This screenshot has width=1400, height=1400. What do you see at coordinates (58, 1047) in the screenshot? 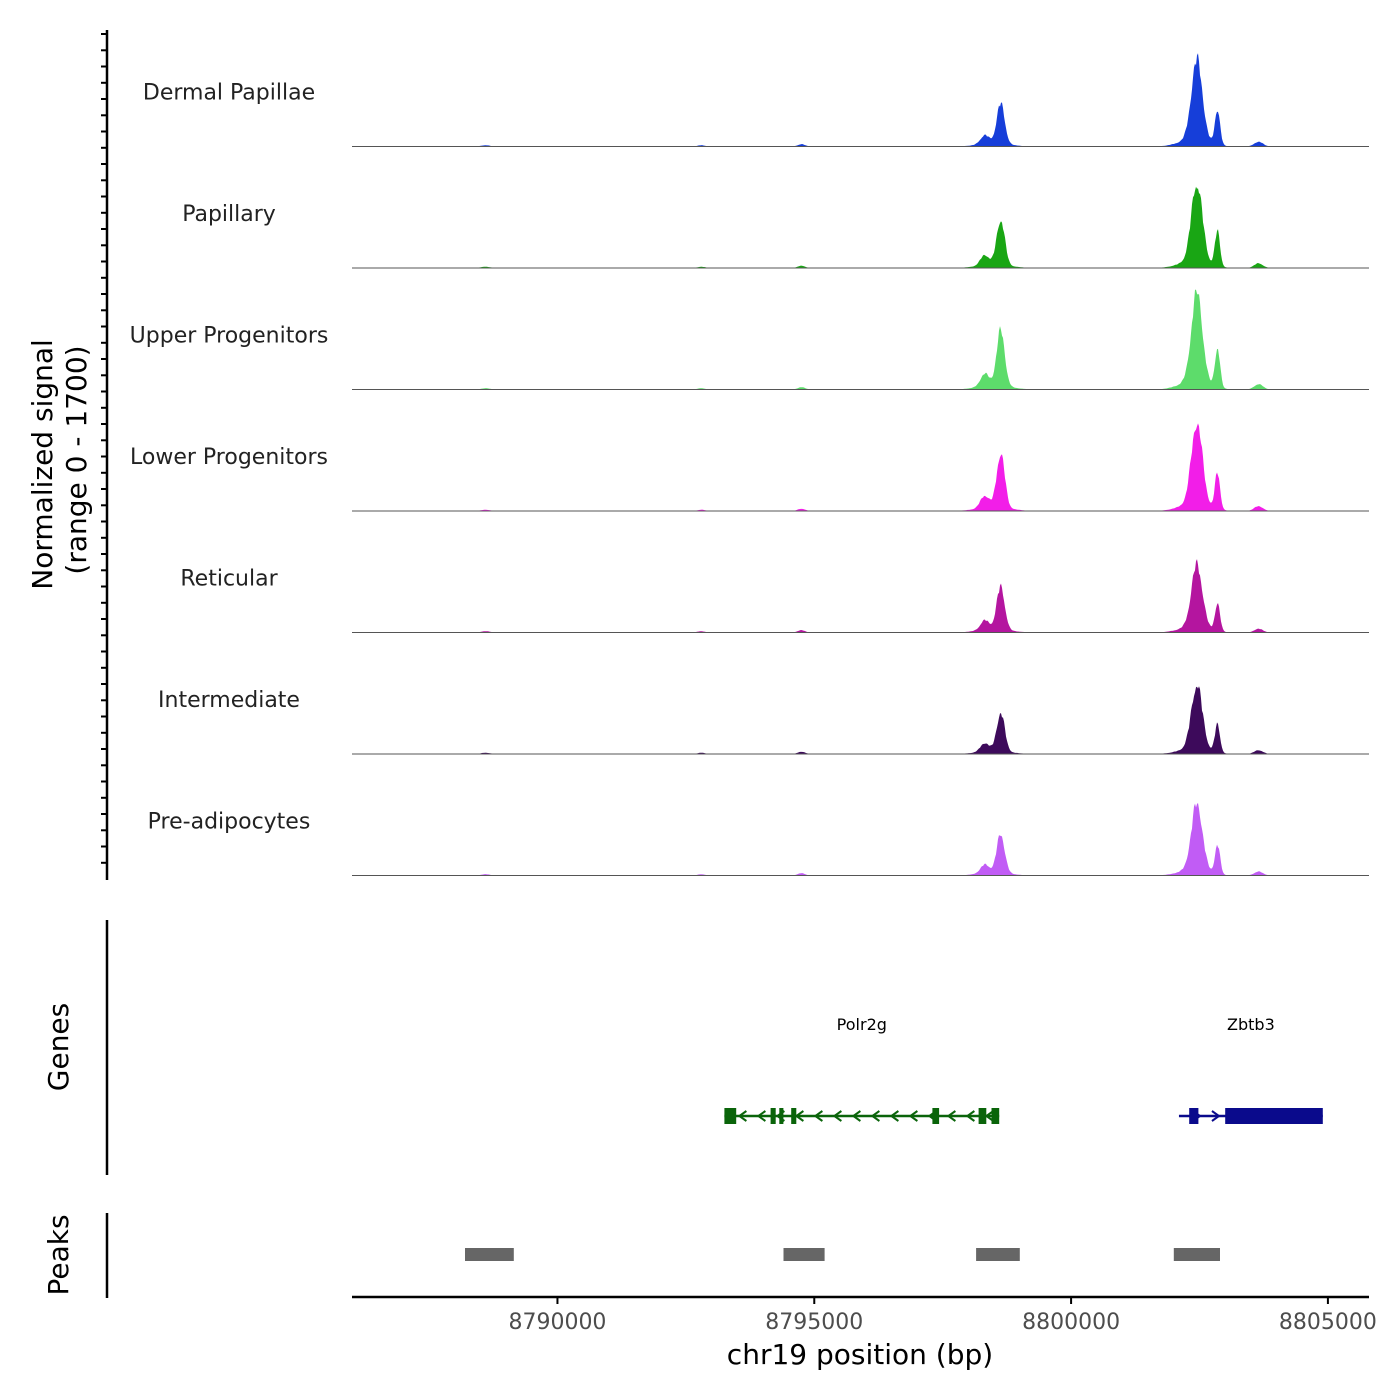
I see `genes-track-title: Genes` at bounding box center [58, 1047].